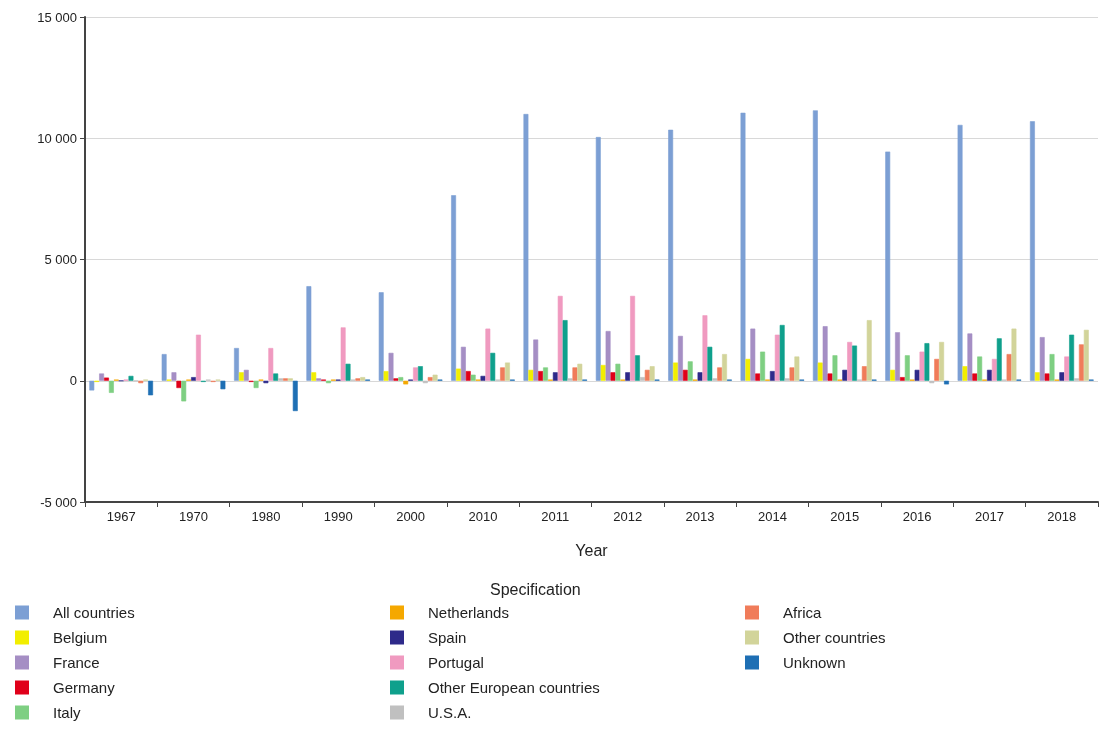  Describe the element at coordinates (121, 516) in the screenshot. I see `x-tick-label: 1967` at that location.